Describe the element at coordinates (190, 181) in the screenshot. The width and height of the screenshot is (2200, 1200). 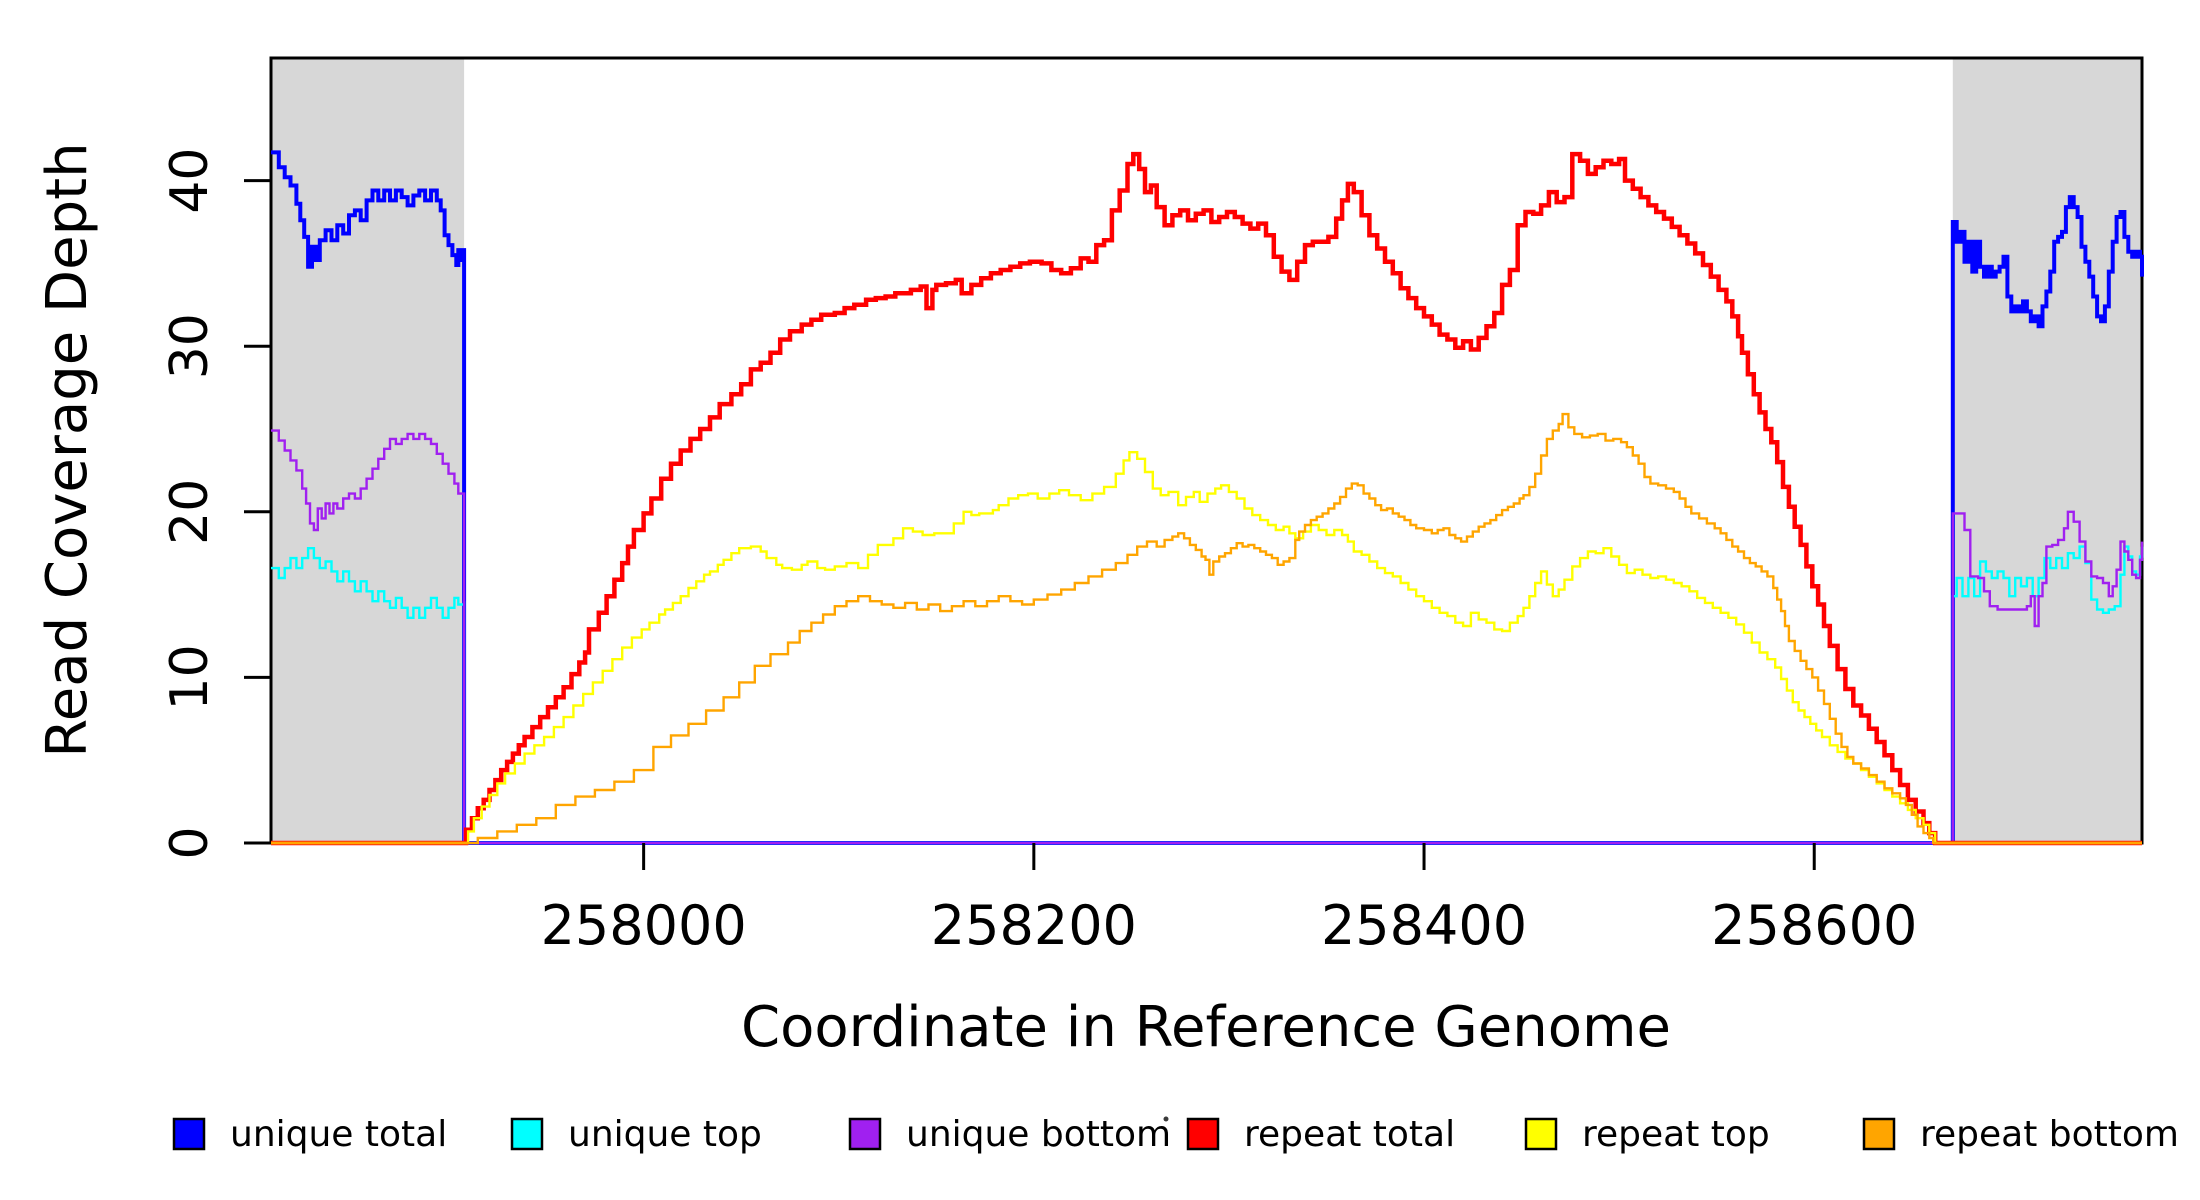
I see `y-tick-label: 40` at that location.